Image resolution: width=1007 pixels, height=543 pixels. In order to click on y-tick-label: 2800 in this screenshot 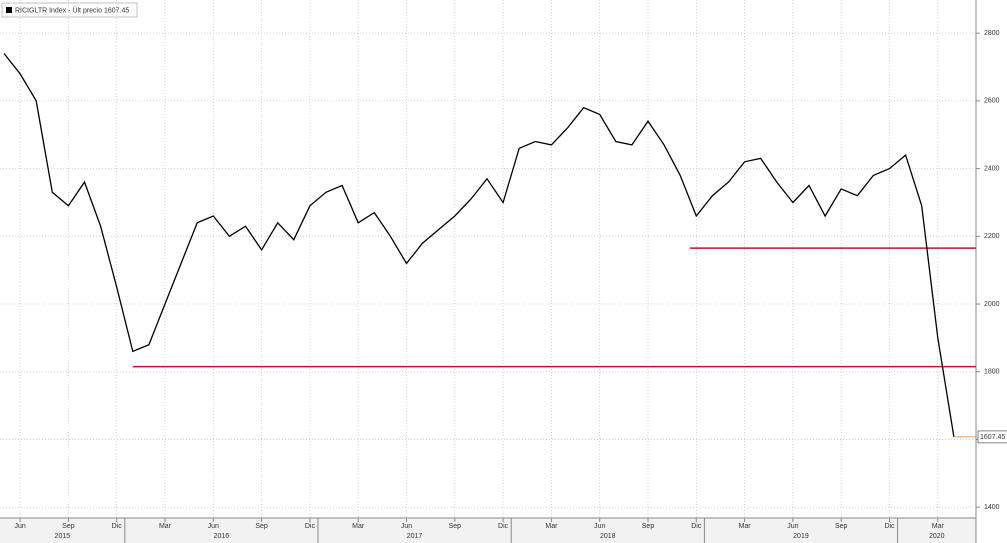, I will do `click(992, 33)`.